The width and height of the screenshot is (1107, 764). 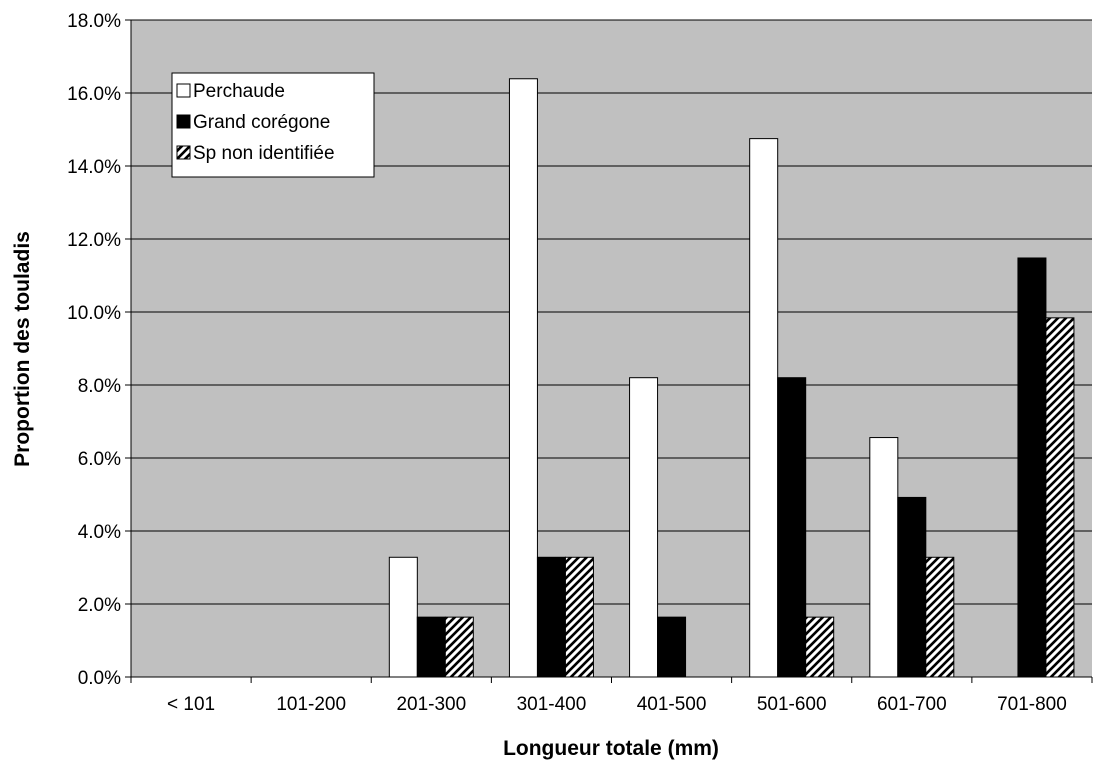 What do you see at coordinates (99, 386) in the screenshot?
I see `y-tick-label: 8.0%` at bounding box center [99, 386].